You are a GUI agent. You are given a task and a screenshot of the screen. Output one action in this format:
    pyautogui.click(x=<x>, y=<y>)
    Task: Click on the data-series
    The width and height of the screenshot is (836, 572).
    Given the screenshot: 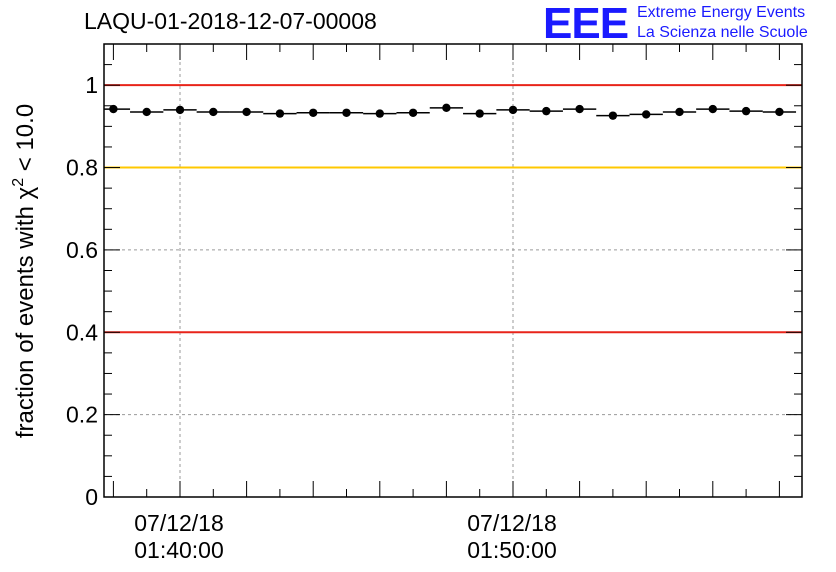 What is the action you would take?
    pyautogui.click(x=450, y=111)
    